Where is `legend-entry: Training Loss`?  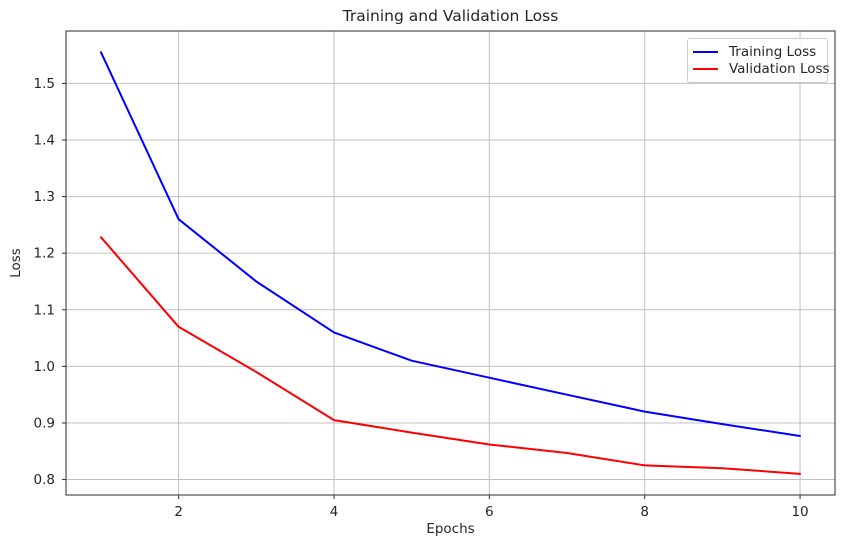 legend-entry: Training Loss is located at coordinates (757, 52).